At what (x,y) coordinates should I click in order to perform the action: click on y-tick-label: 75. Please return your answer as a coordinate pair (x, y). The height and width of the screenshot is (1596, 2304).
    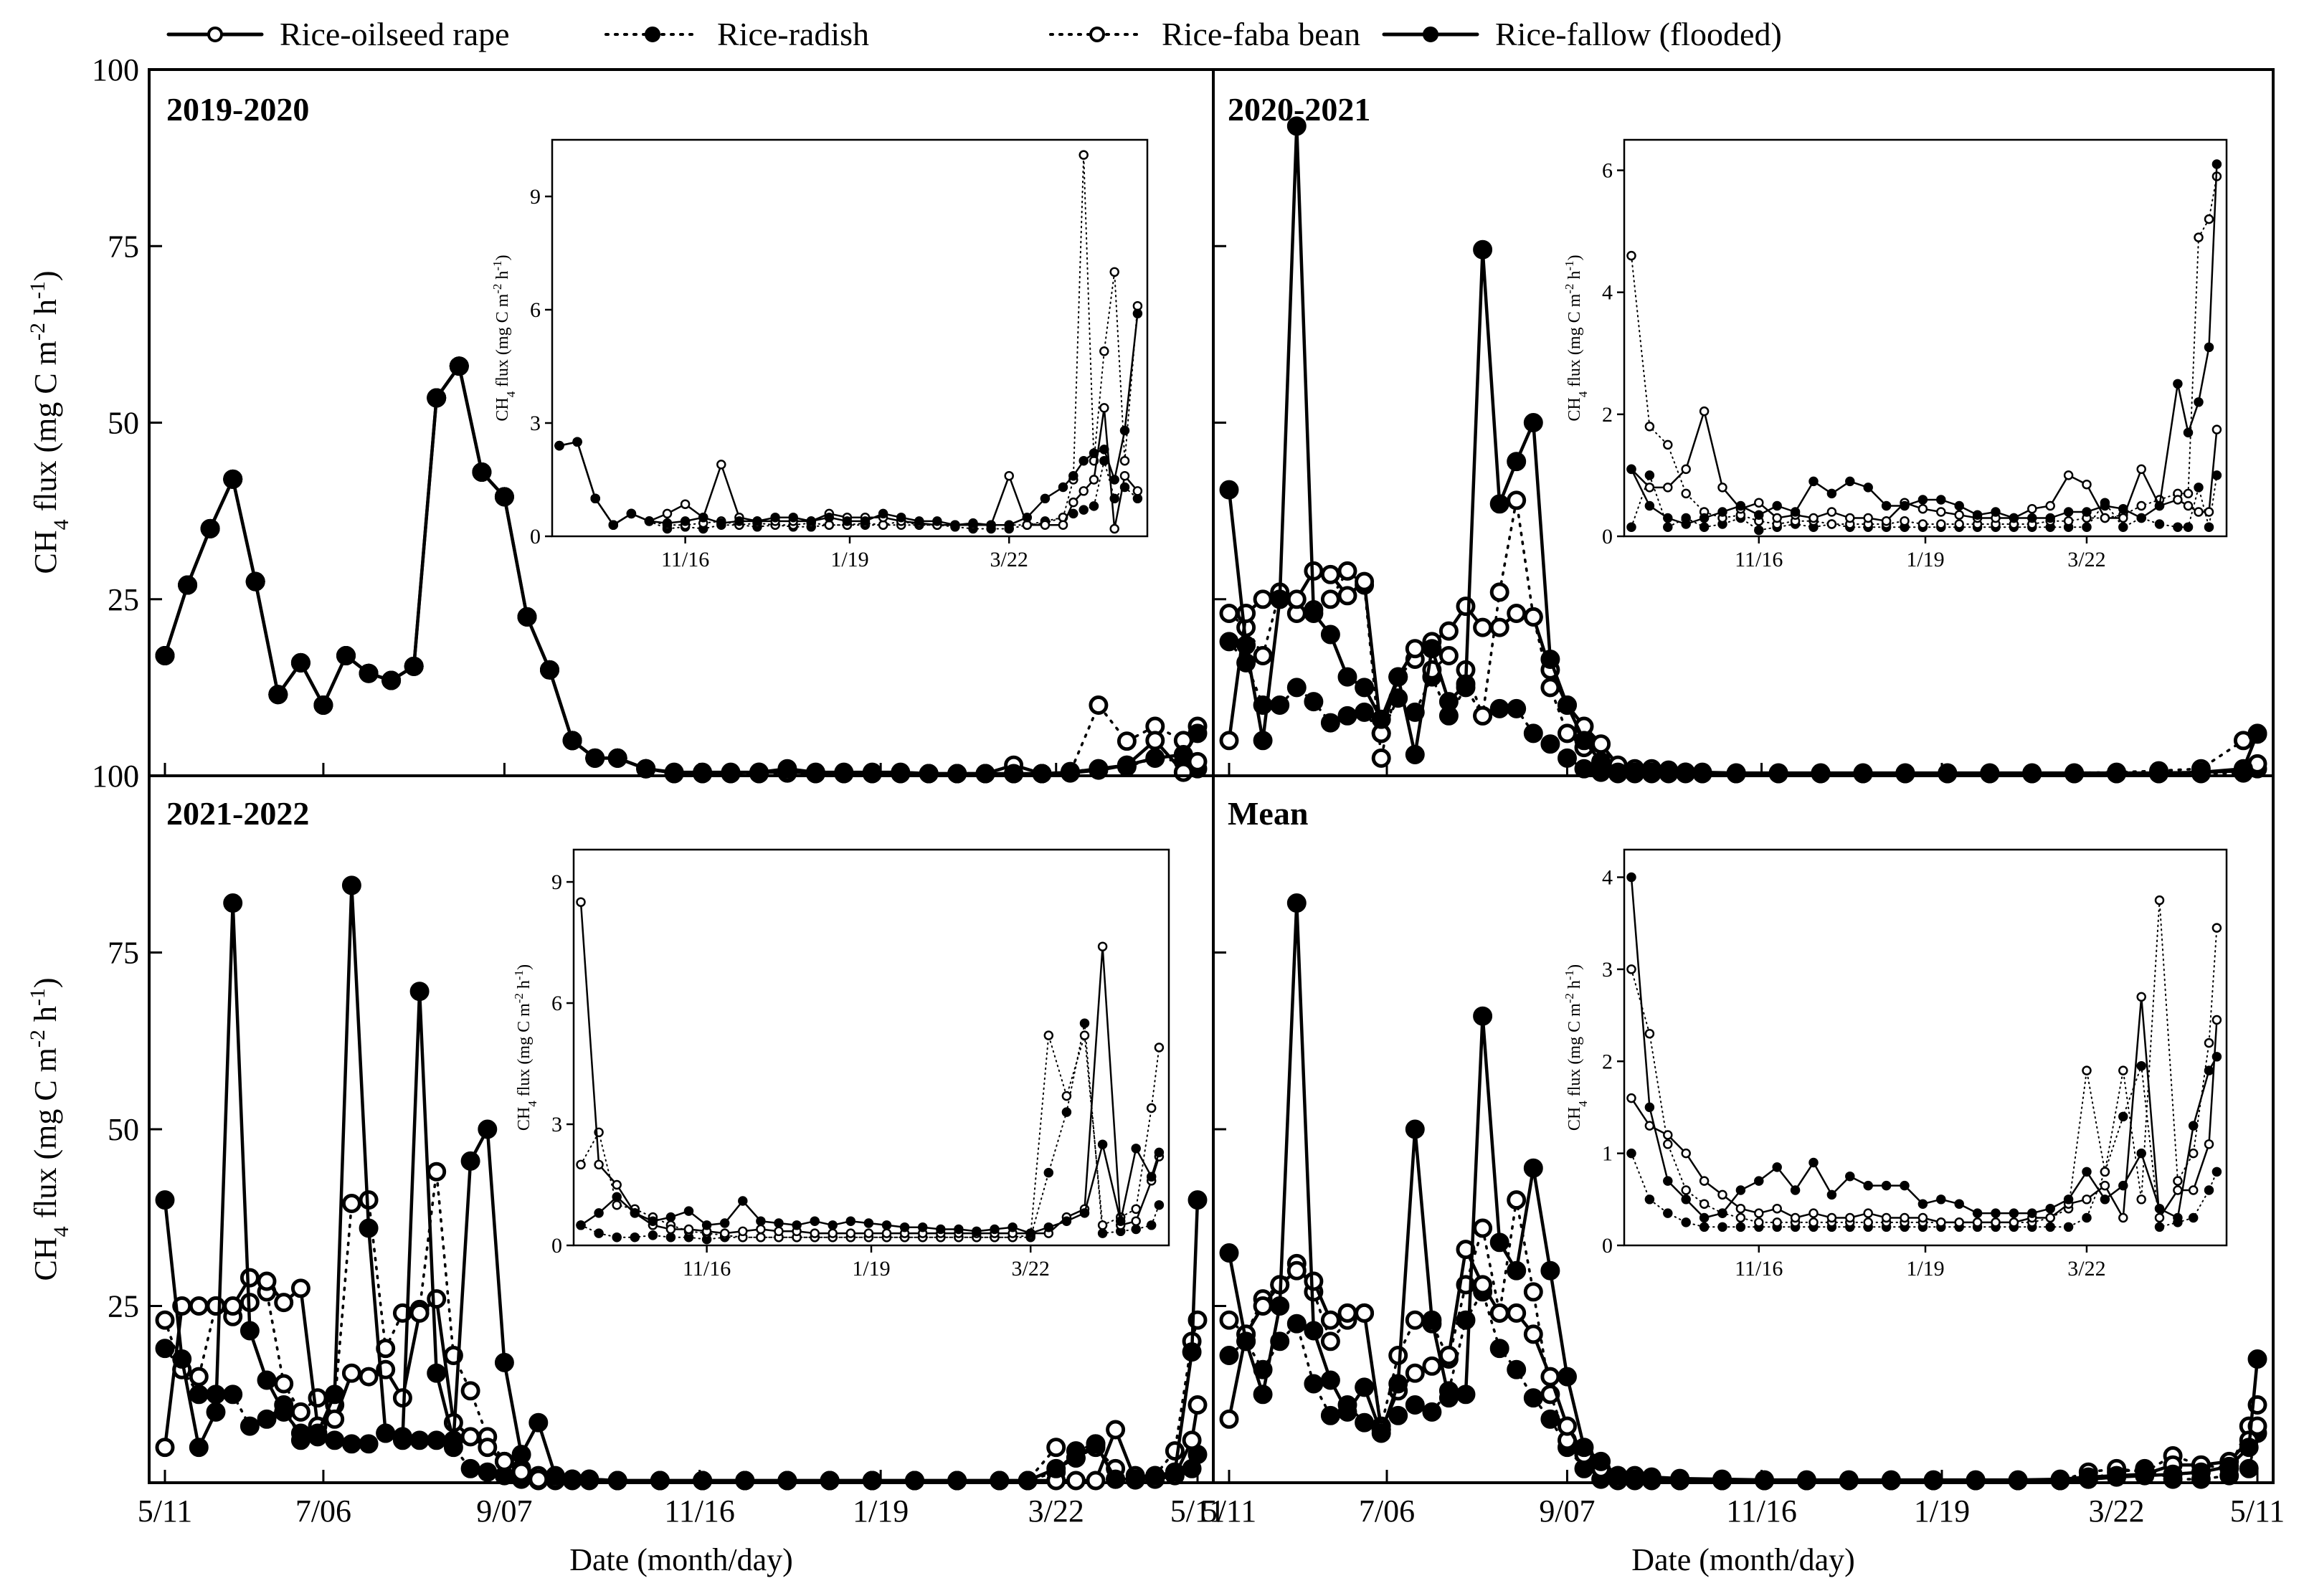
    Looking at the image, I should click on (123, 246).